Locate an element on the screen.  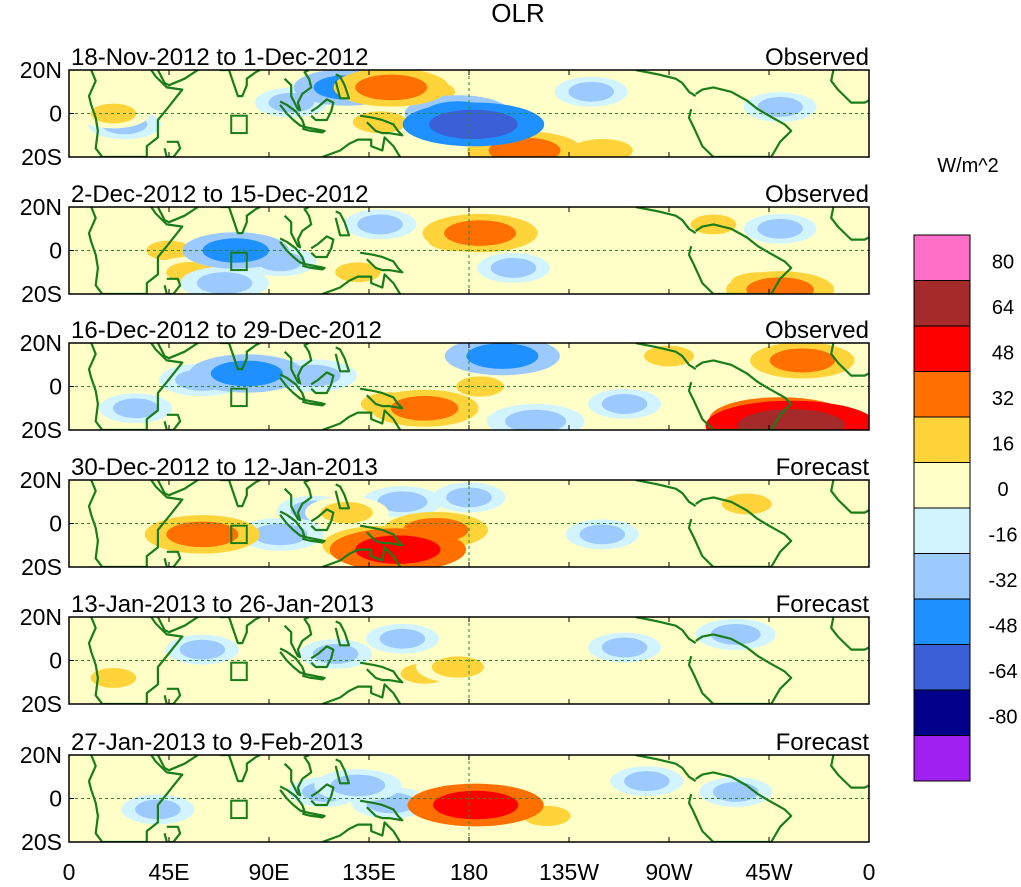
colorbar-level-label: -16 is located at coordinates (1003, 536).